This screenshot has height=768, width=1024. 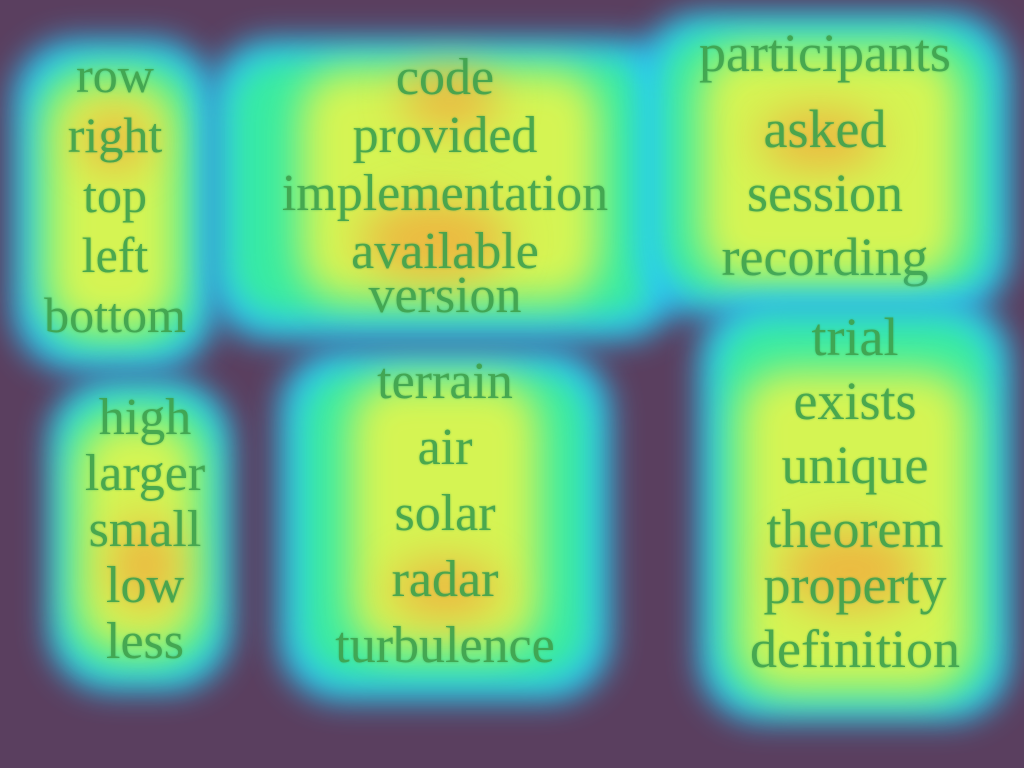 I want to click on word: theorem, so click(x=855, y=529).